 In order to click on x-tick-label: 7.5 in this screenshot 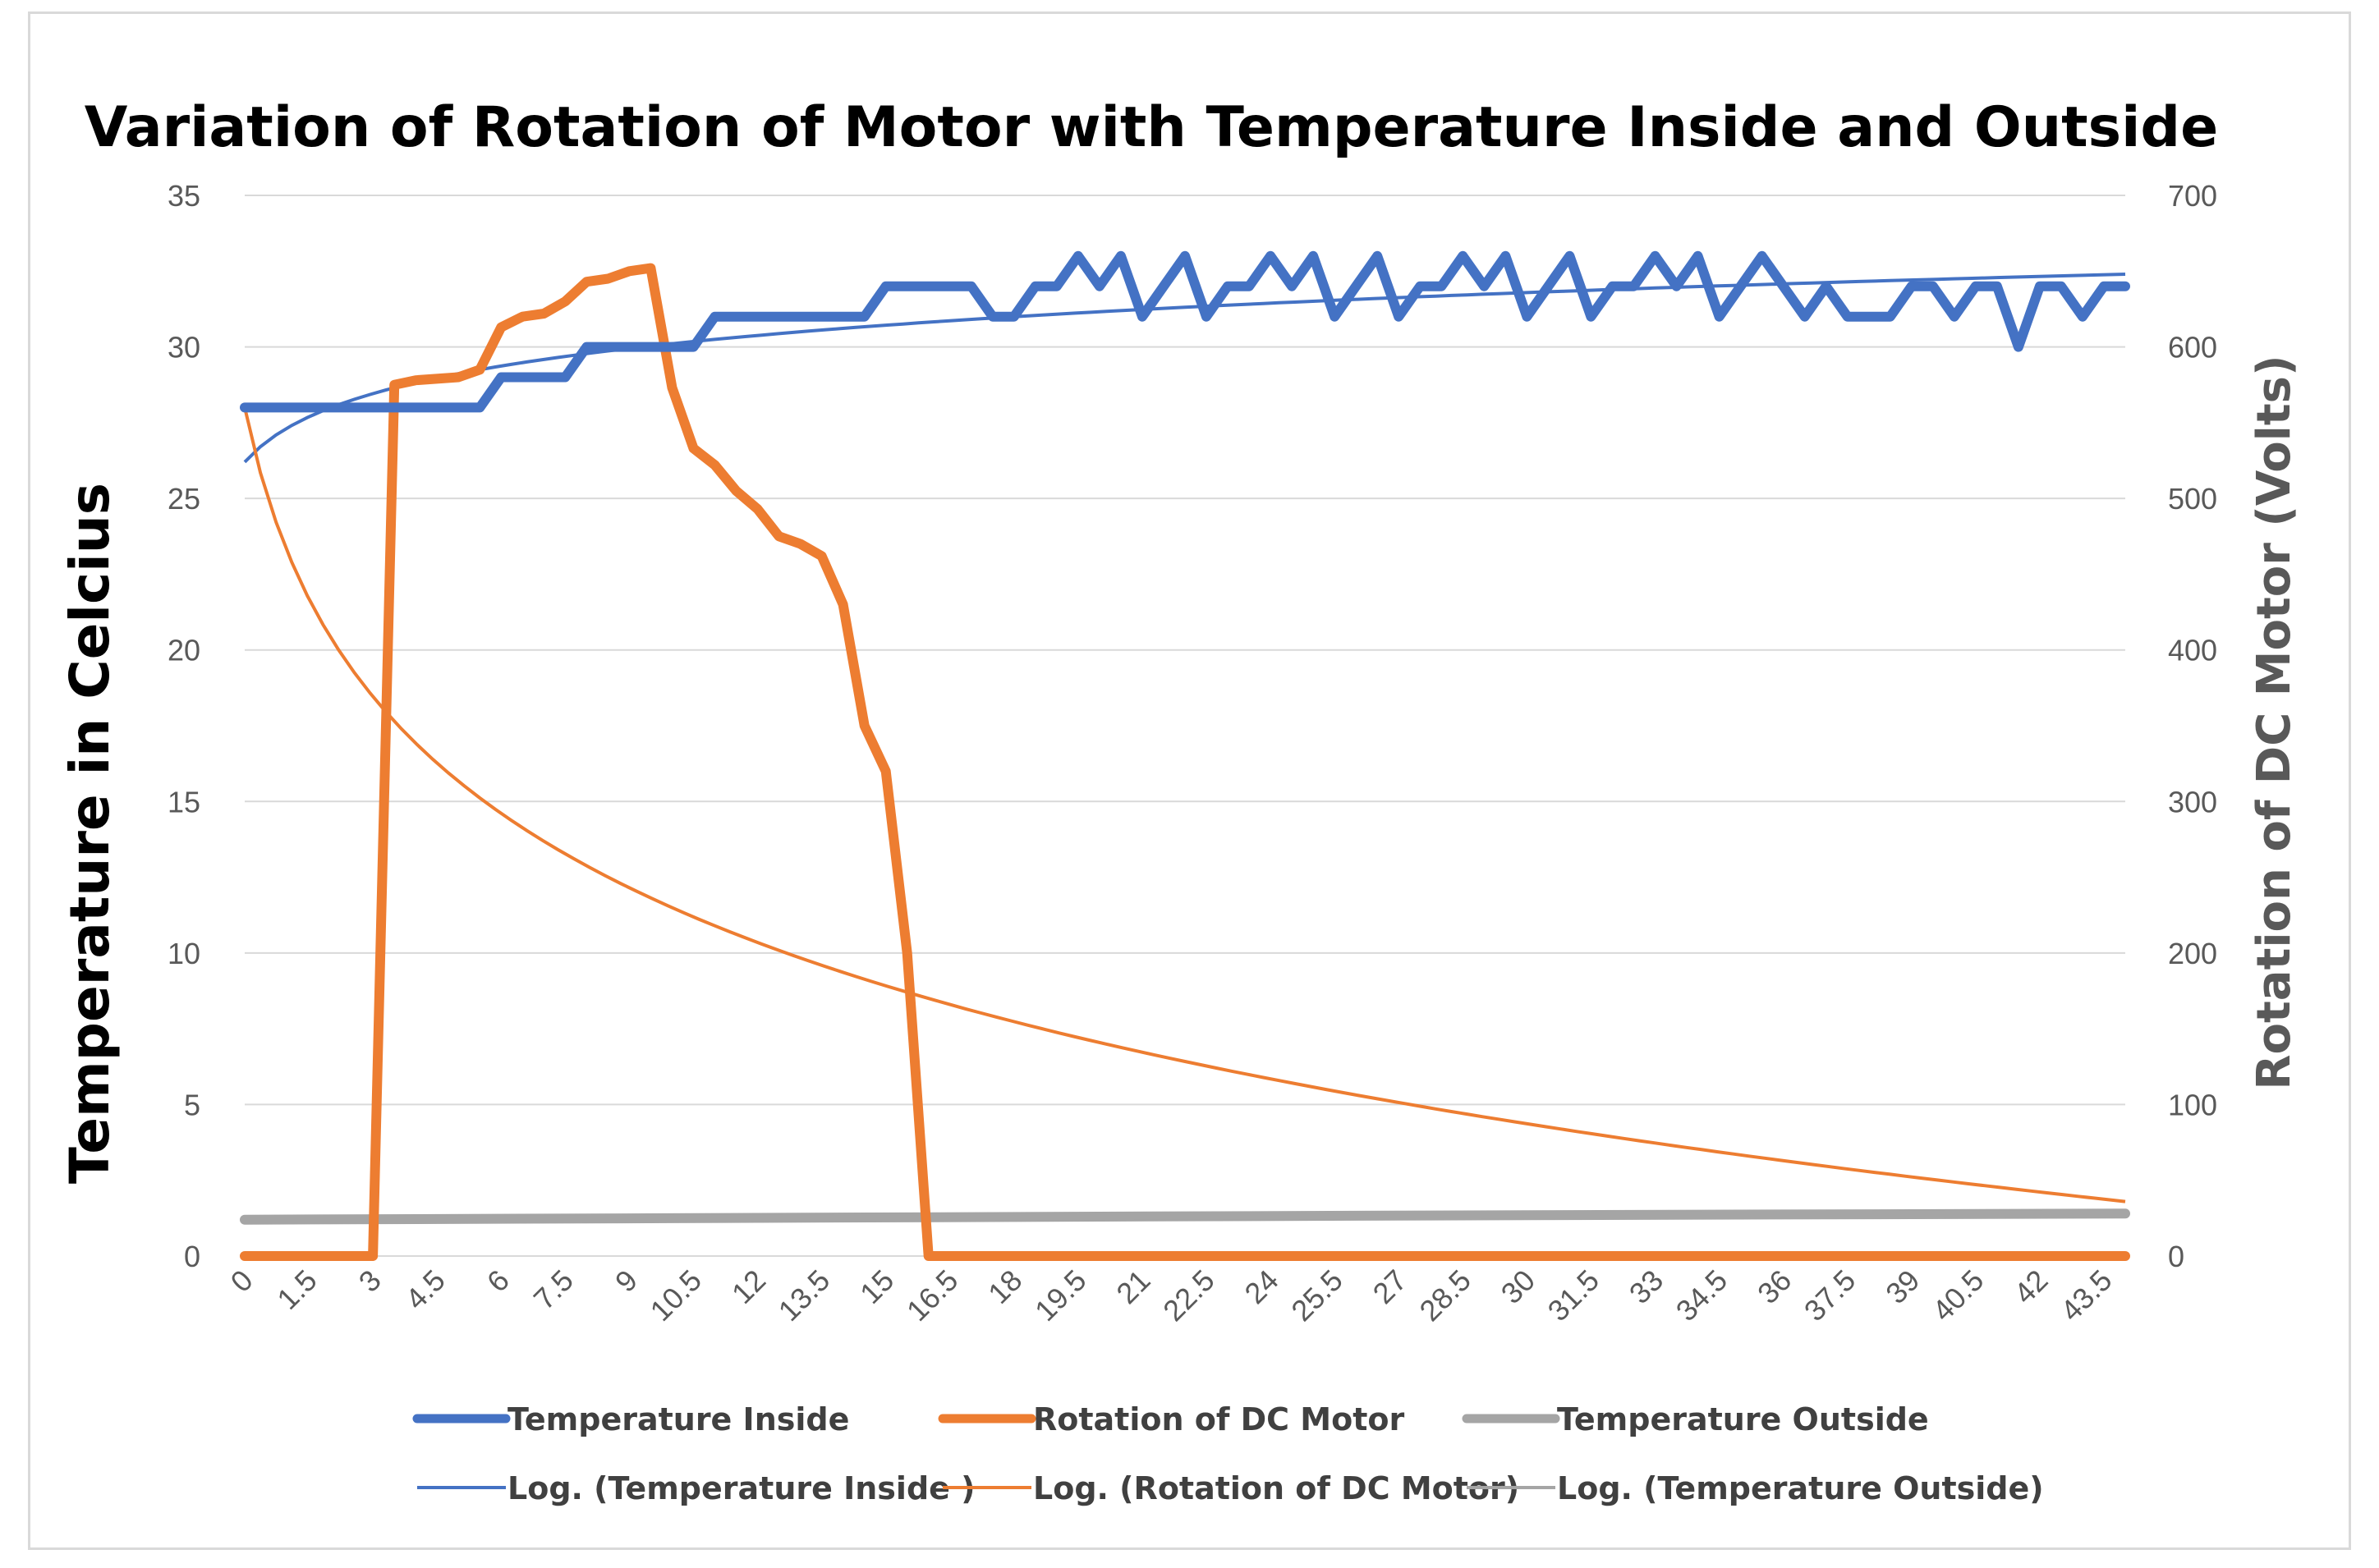, I will do `click(553, 1289)`.